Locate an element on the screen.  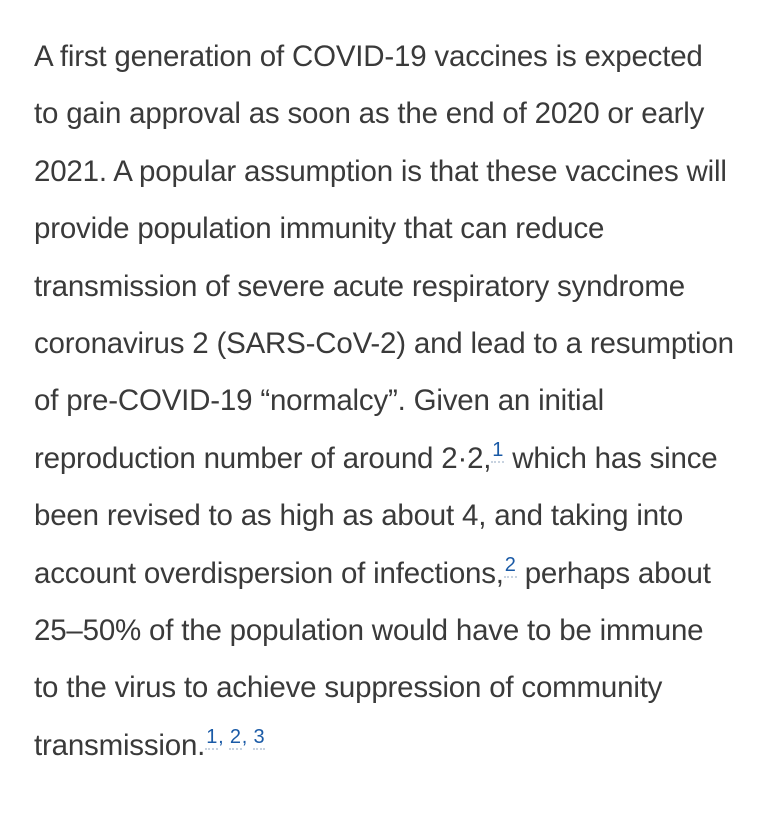
reference-link-2: 2 is located at coordinates (510, 565).